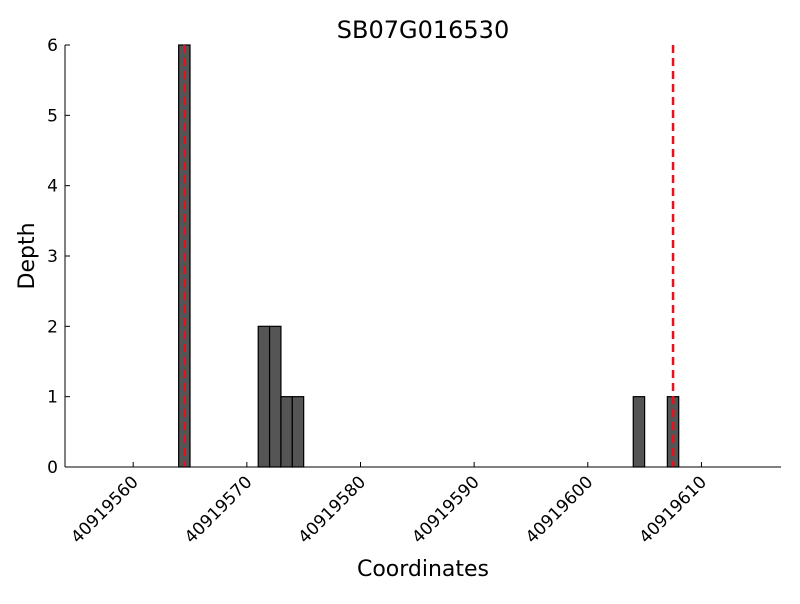  What do you see at coordinates (332, 509) in the screenshot?
I see `x-tick-label: 40919580` at bounding box center [332, 509].